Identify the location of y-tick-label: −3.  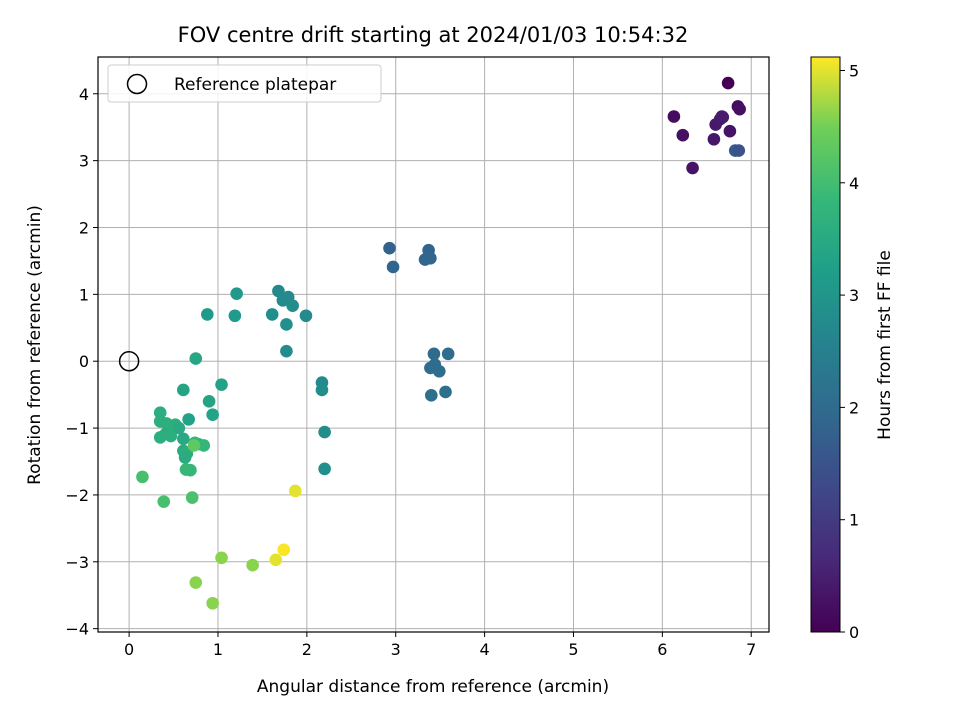
(77, 562).